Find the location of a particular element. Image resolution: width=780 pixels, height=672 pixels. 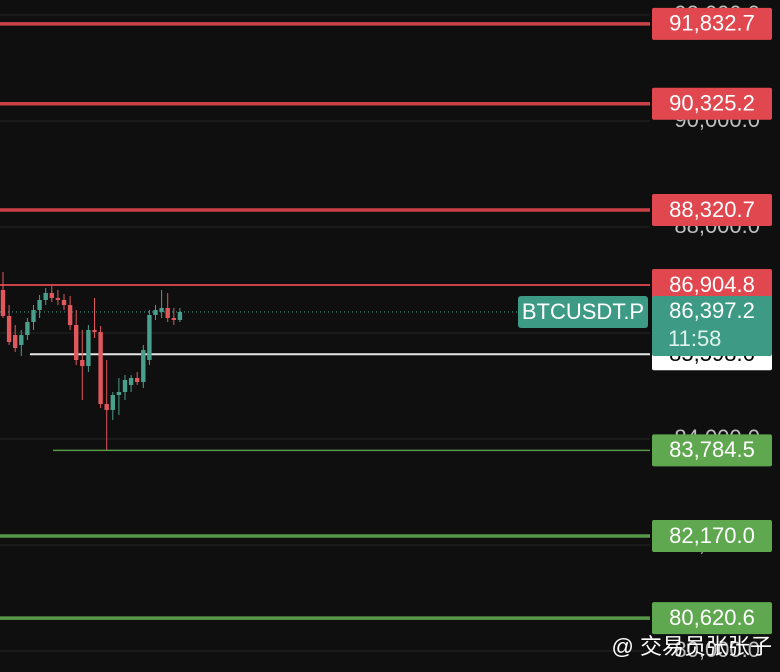

watermark: @ 交易员张张子 is located at coordinates (692, 646).